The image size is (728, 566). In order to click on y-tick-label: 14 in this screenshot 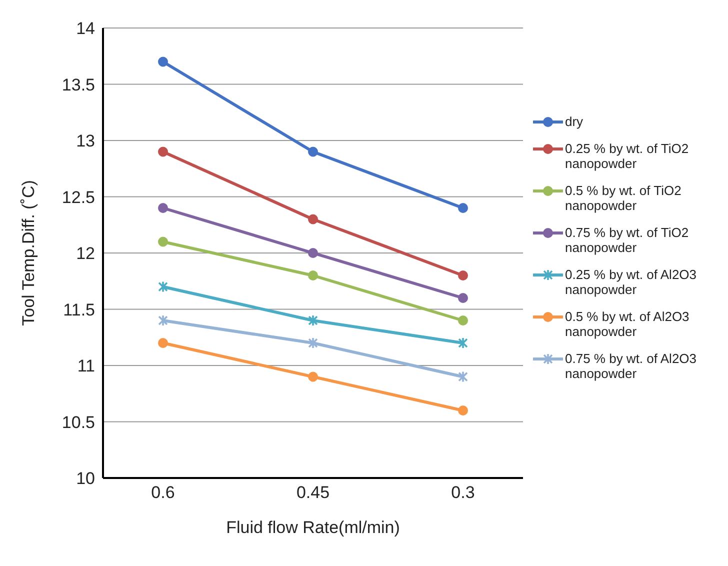, I will do `click(85, 28)`.